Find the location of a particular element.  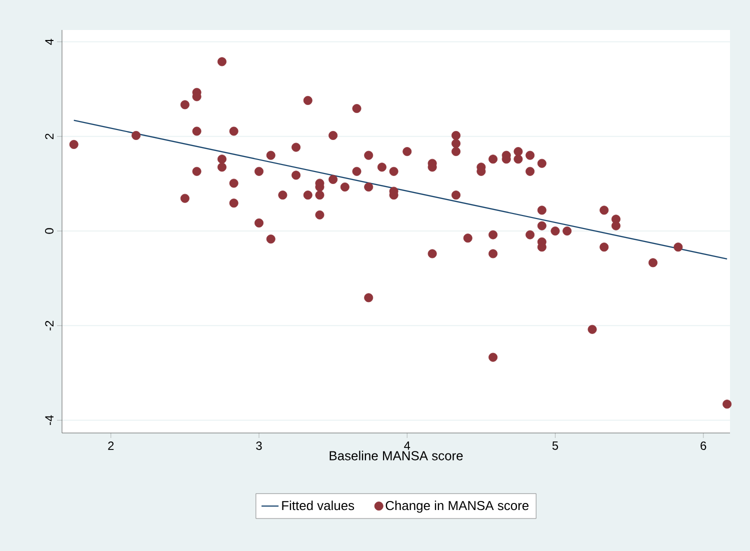

y-tick-label: 2 is located at coordinates (49, 137).